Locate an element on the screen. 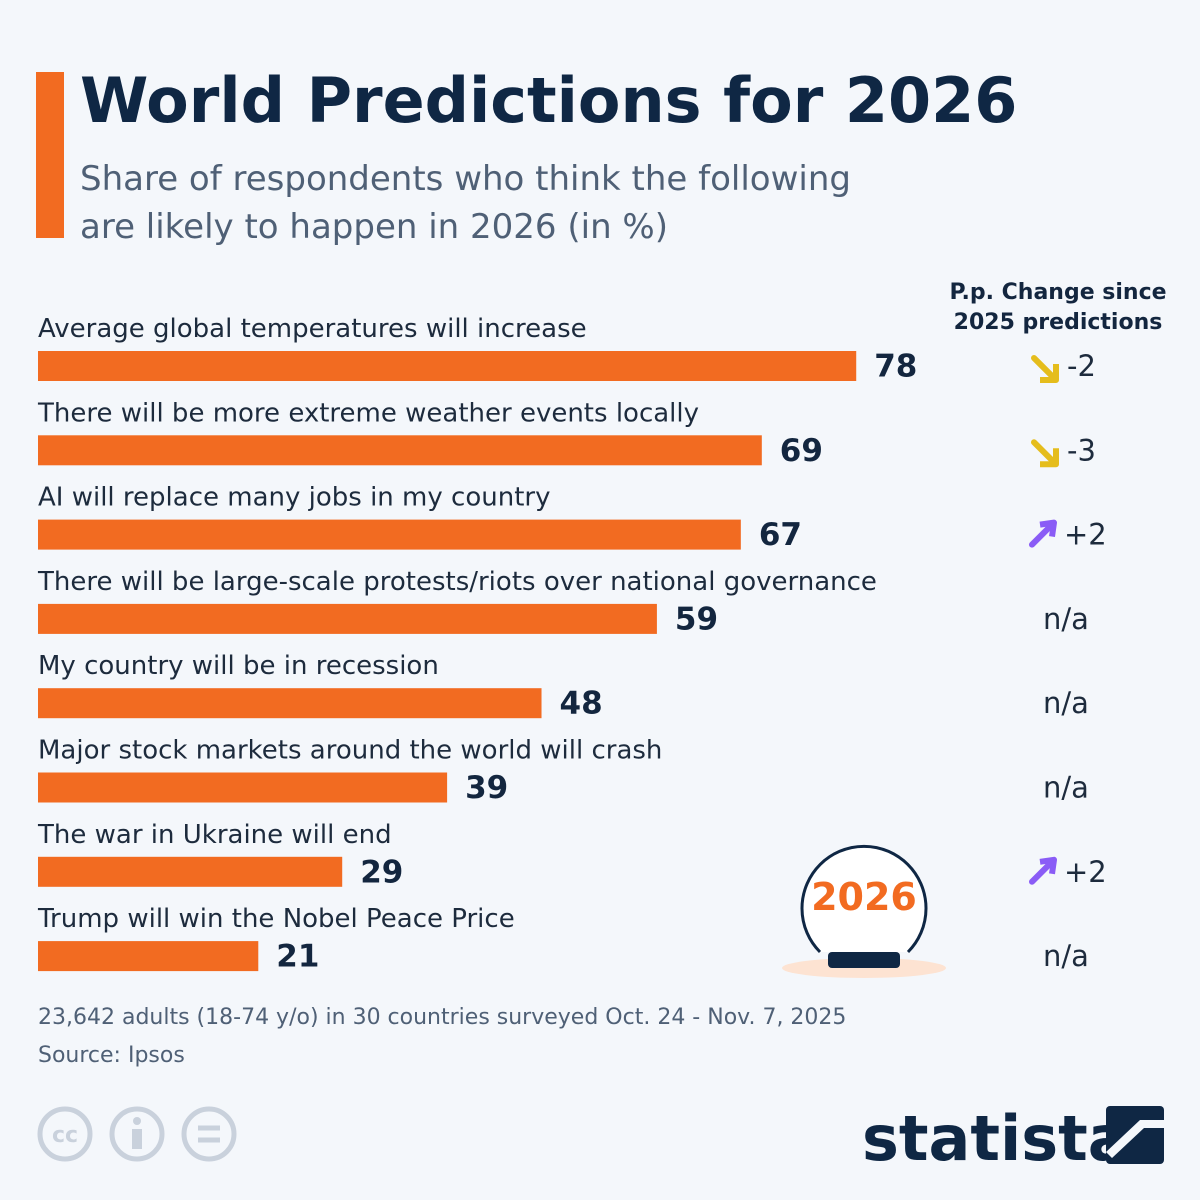  by-icon is located at coordinates (137, 1134).